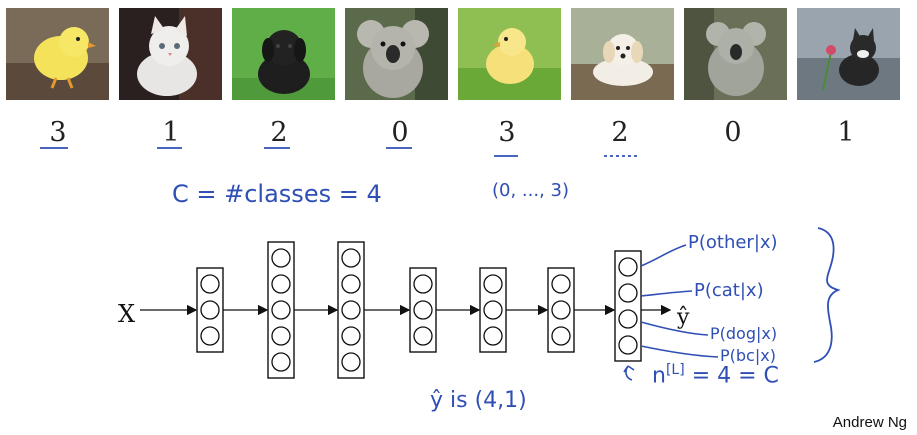 The width and height of the screenshot is (917, 435). What do you see at coordinates (827, 295) in the screenshot?
I see `output-brace` at bounding box center [827, 295].